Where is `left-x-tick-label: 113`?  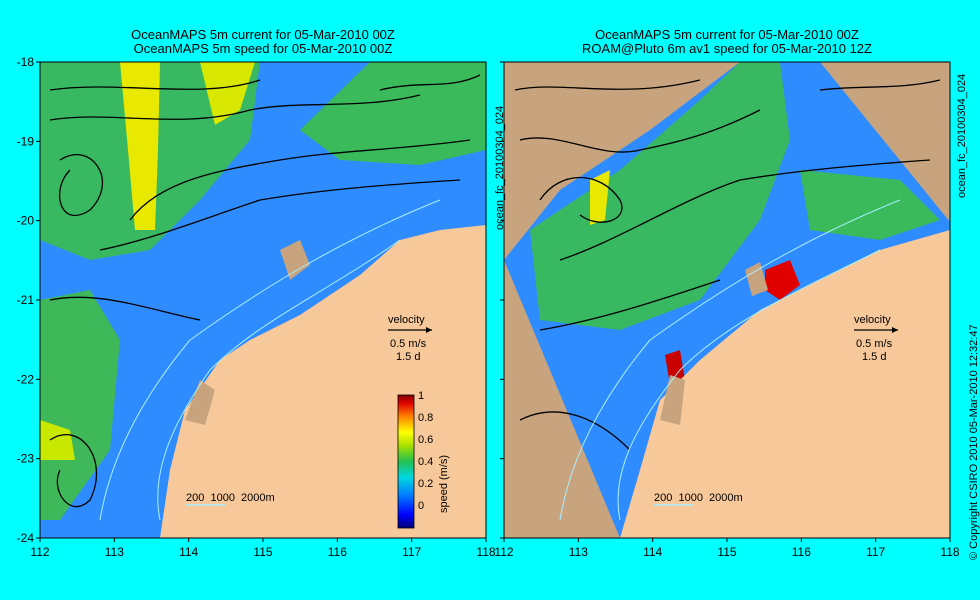 left-x-tick-label: 113 is located at coordinates (114, 552).